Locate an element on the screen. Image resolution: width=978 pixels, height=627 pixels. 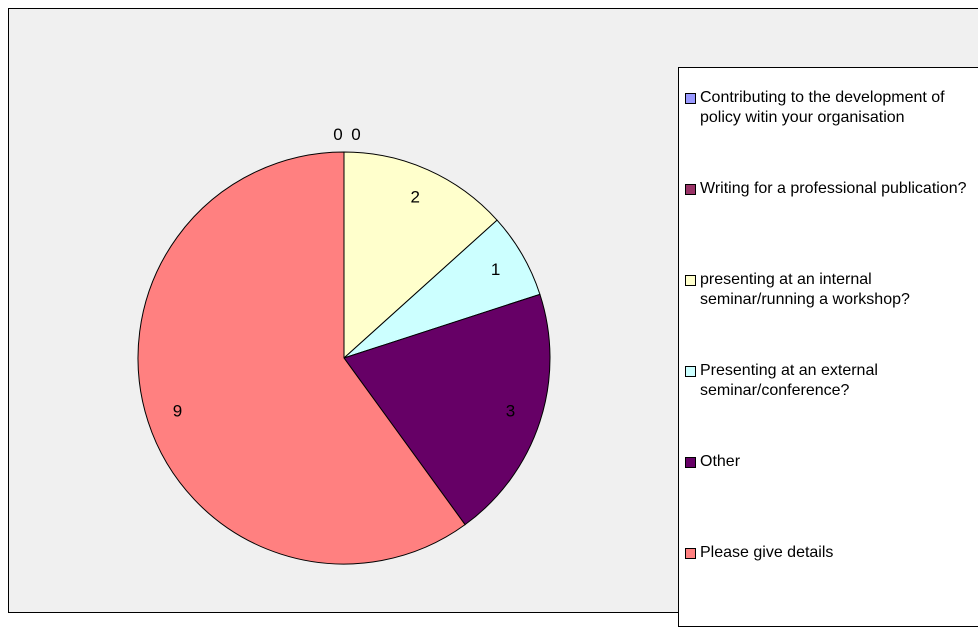
legend-label: Writing for a professional publication? is located at coordinates (833, 188).